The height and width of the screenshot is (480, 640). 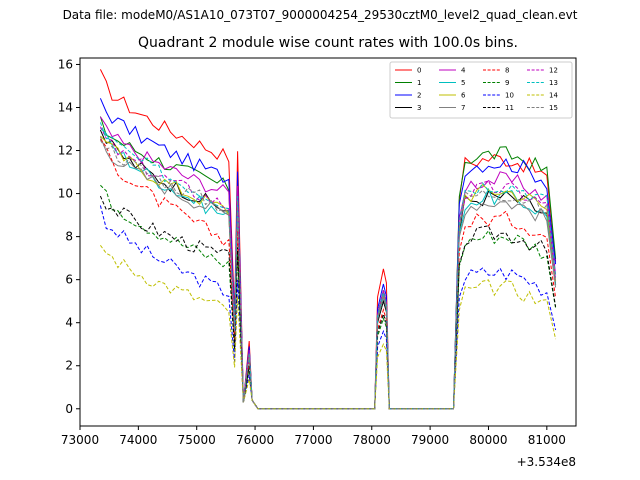 I want to click on legend-label-8: 8, so click(x=507, y=71).